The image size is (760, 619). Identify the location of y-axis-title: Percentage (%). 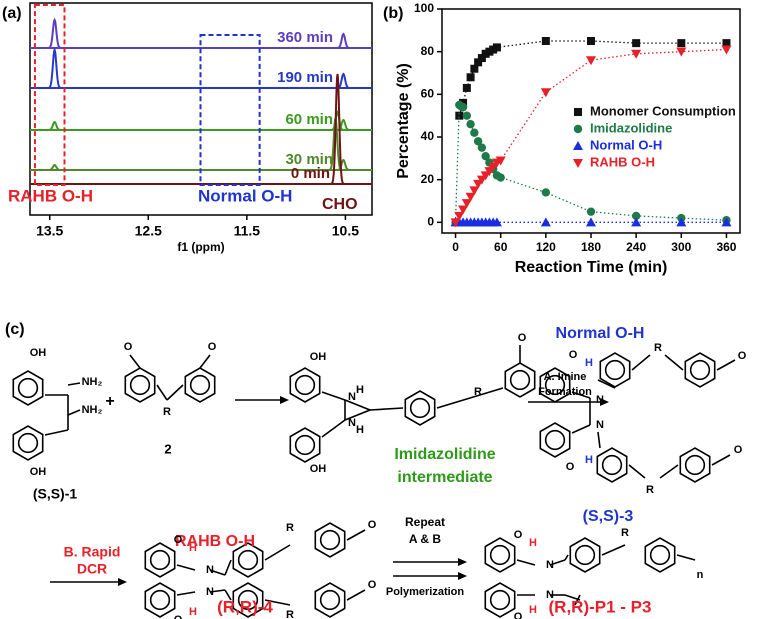
(403, 121).